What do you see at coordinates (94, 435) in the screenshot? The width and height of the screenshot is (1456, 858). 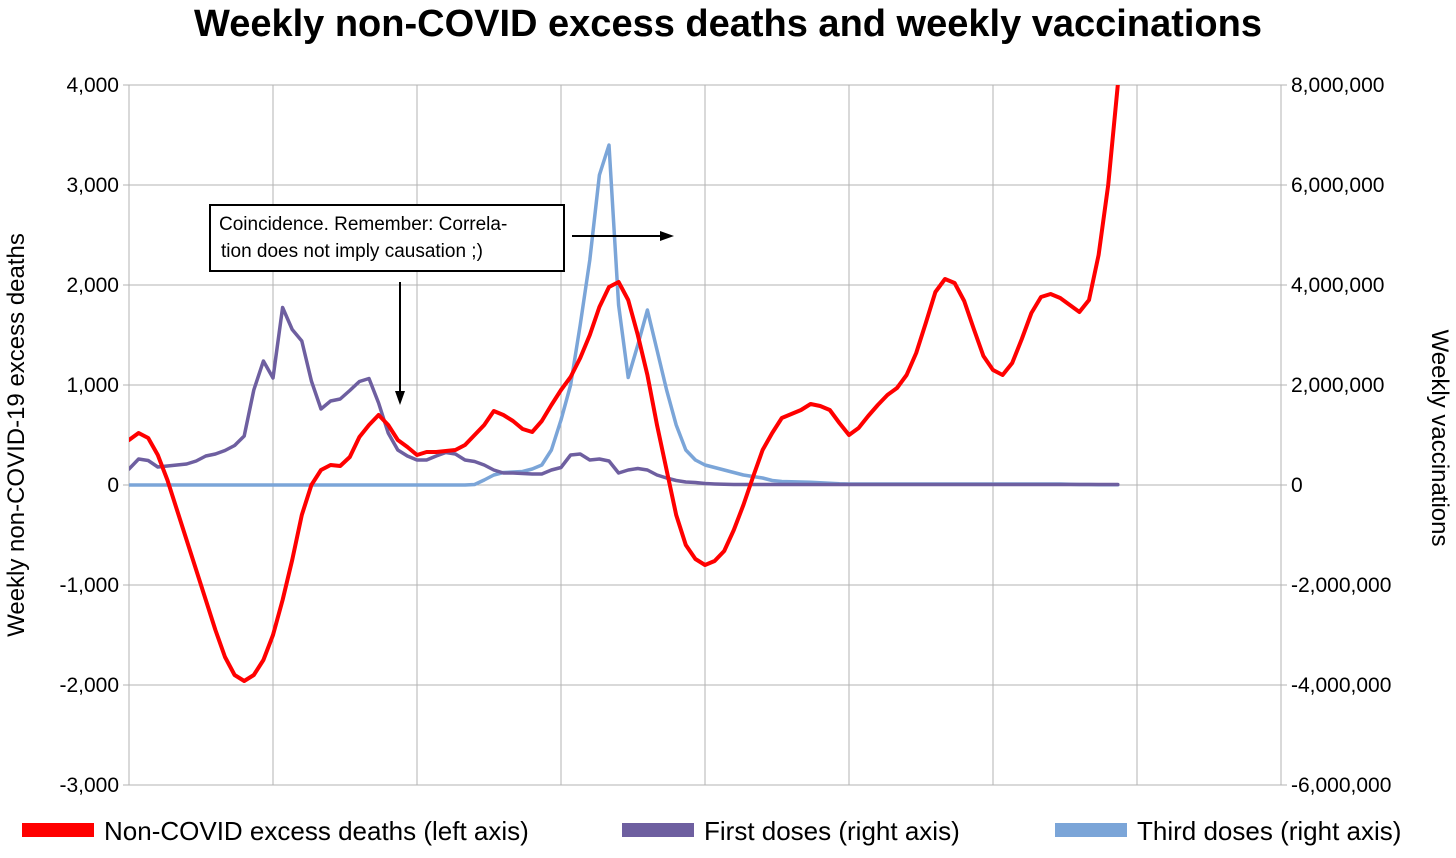 I see `left-axis-ticks: 4,000 3,000 2,000 1,000 0 -1,000 -2,000 -3,000` at bounding box center [94, 435].